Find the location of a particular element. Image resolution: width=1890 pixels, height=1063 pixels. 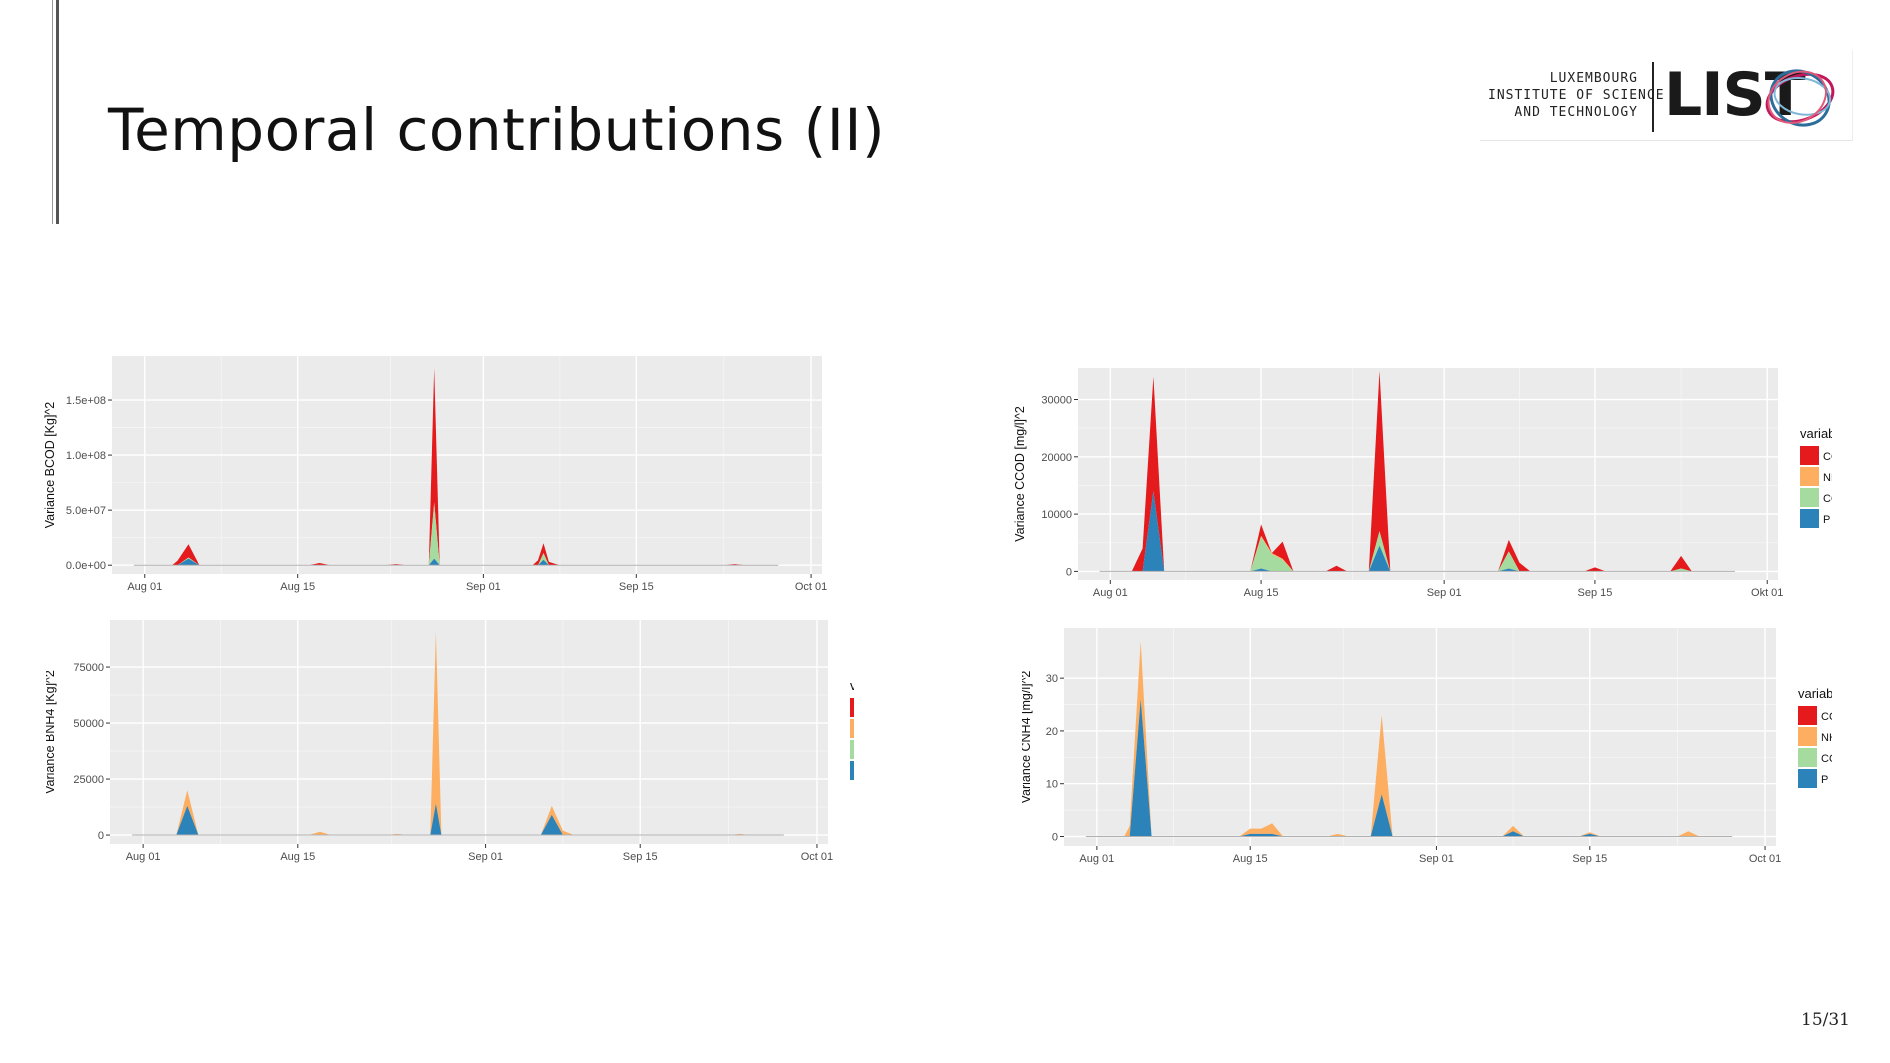

slide-accent-line is located at coordinates (57, 112).